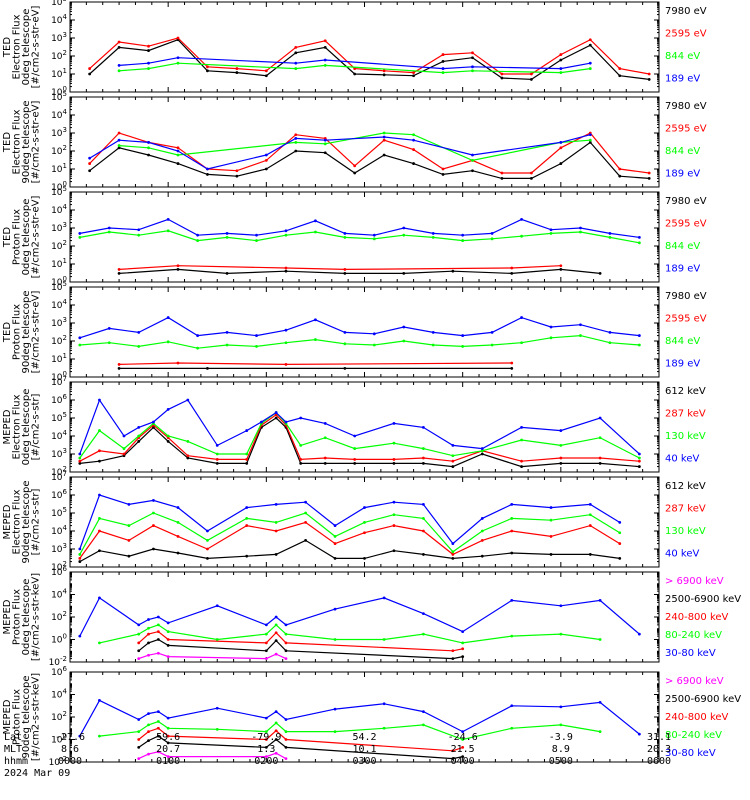  What do you see at coordinates (266, 737) in the screenshot?
I see `x-tick-label-lat: -79.9` at bounding box center [266, 737].